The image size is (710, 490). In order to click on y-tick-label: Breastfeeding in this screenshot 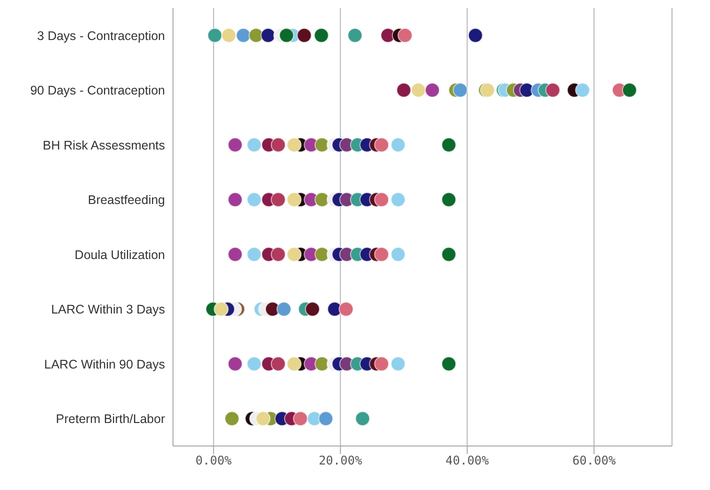, I will do `click(127, 200)`.